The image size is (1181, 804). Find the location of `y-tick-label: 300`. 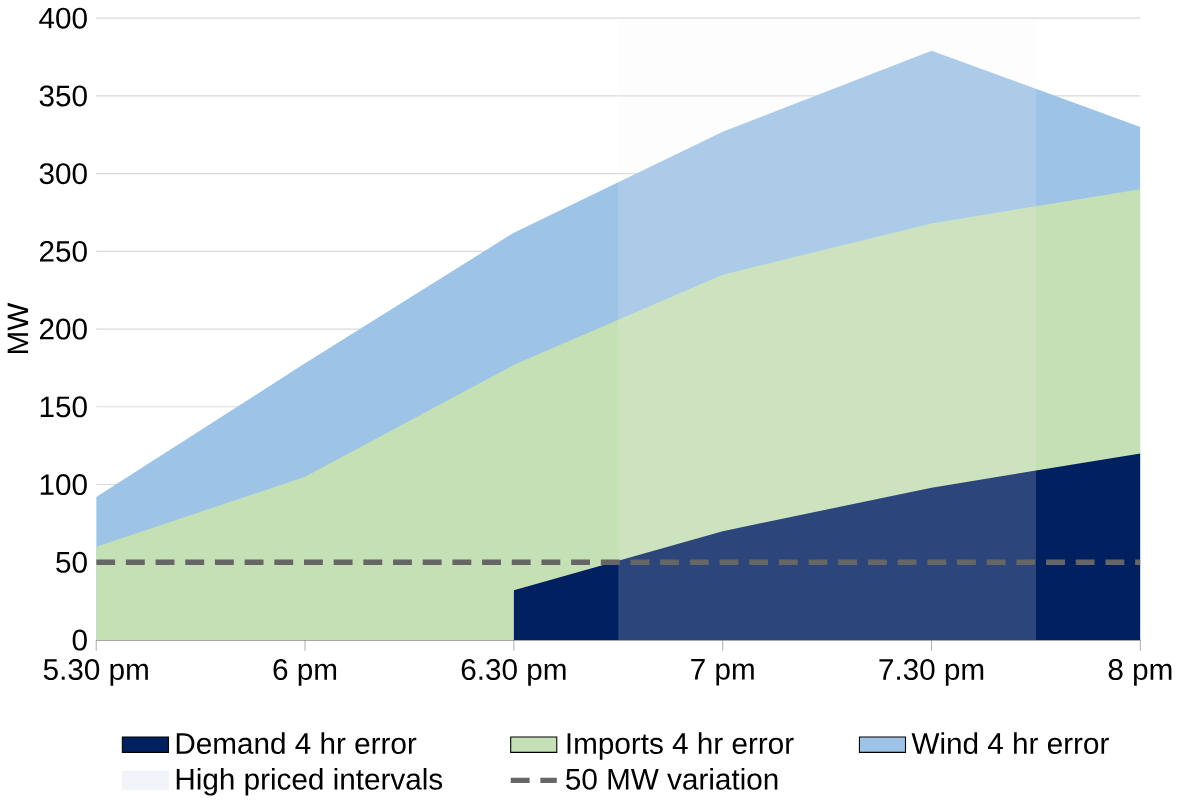

y-tick-label: 300 is located at coordinates (63, 174).